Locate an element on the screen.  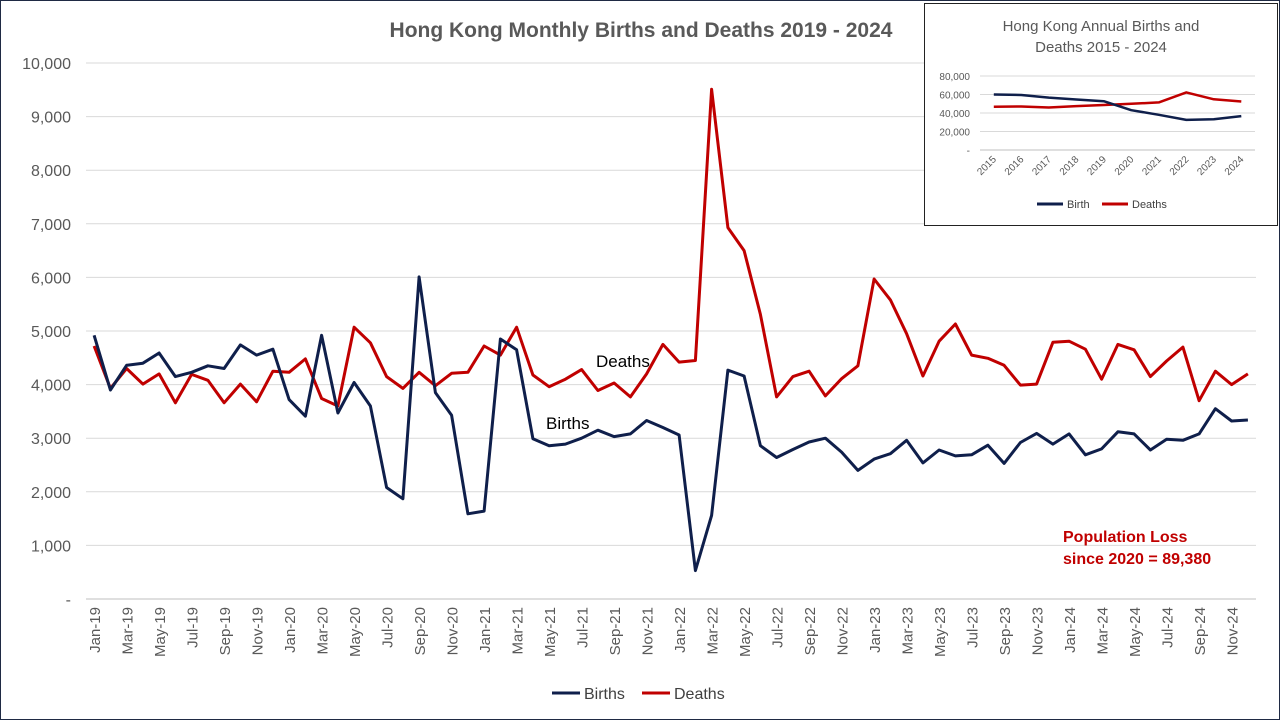
x-tick-label: May-21 is located at coordinates (550, 632).